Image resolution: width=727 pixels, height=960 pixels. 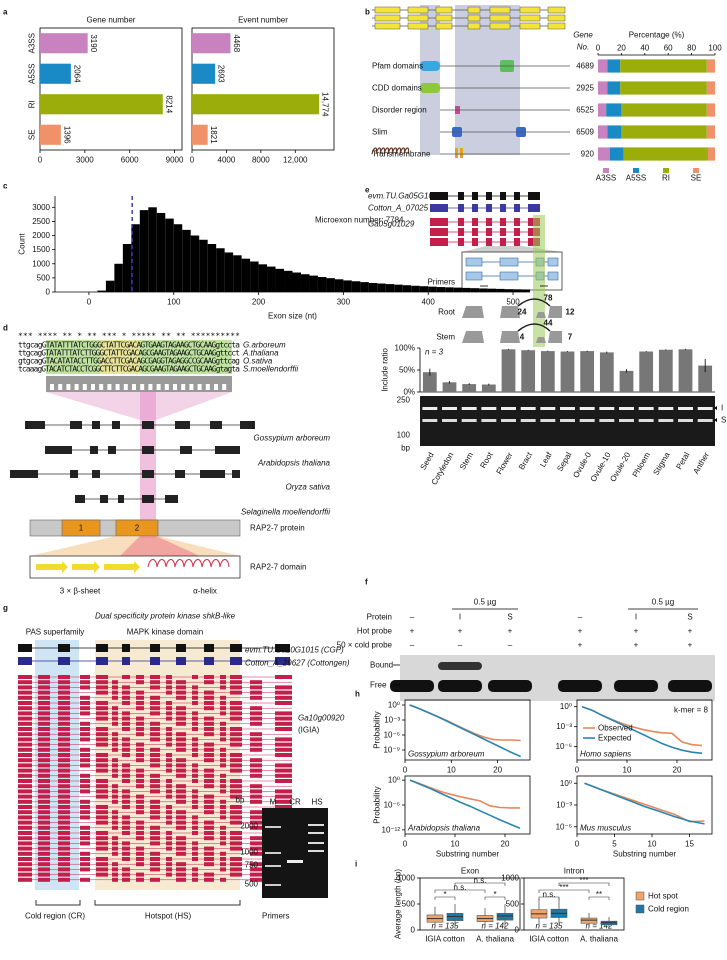 I want to click on panel-title: Exon, so click(x=470, y=871).